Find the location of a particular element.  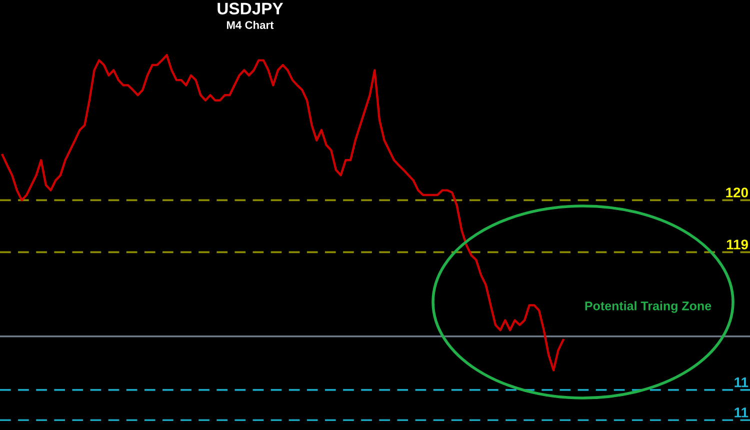

text: Potential Traing Zone is located at coordinates (648, 307).